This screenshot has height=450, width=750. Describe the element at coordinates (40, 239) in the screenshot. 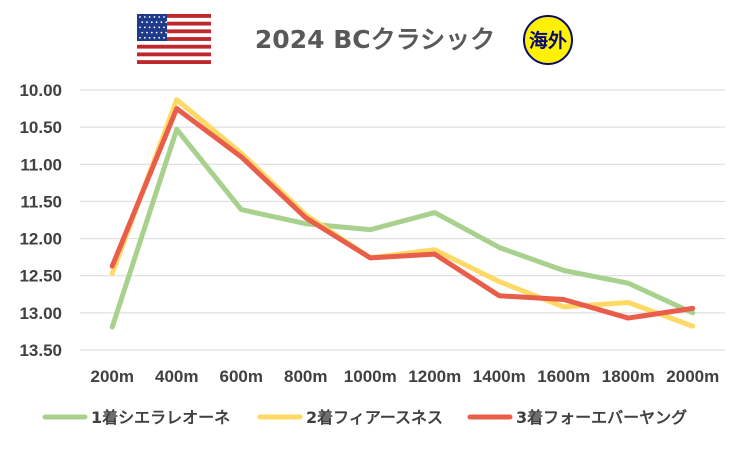

I see `y-tick-label: 12.00` at that location.